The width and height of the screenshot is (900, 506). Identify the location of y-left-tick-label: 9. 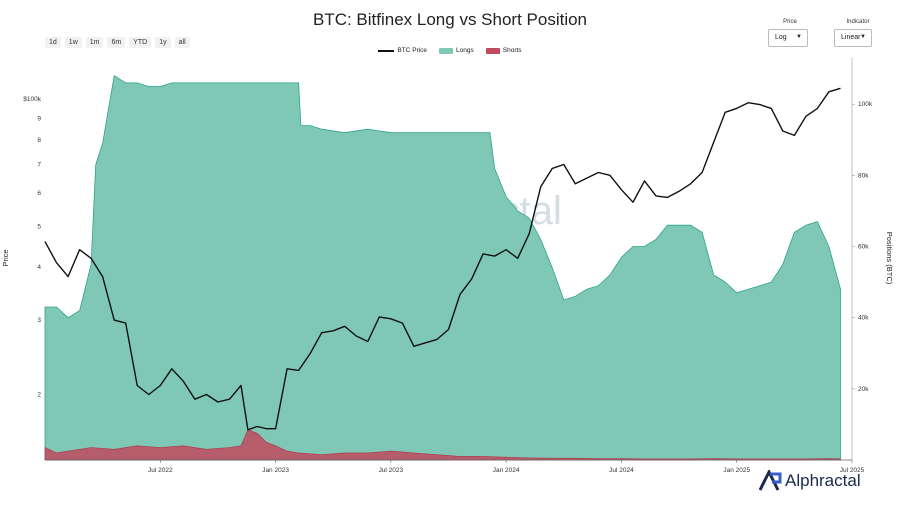
(39, 118).